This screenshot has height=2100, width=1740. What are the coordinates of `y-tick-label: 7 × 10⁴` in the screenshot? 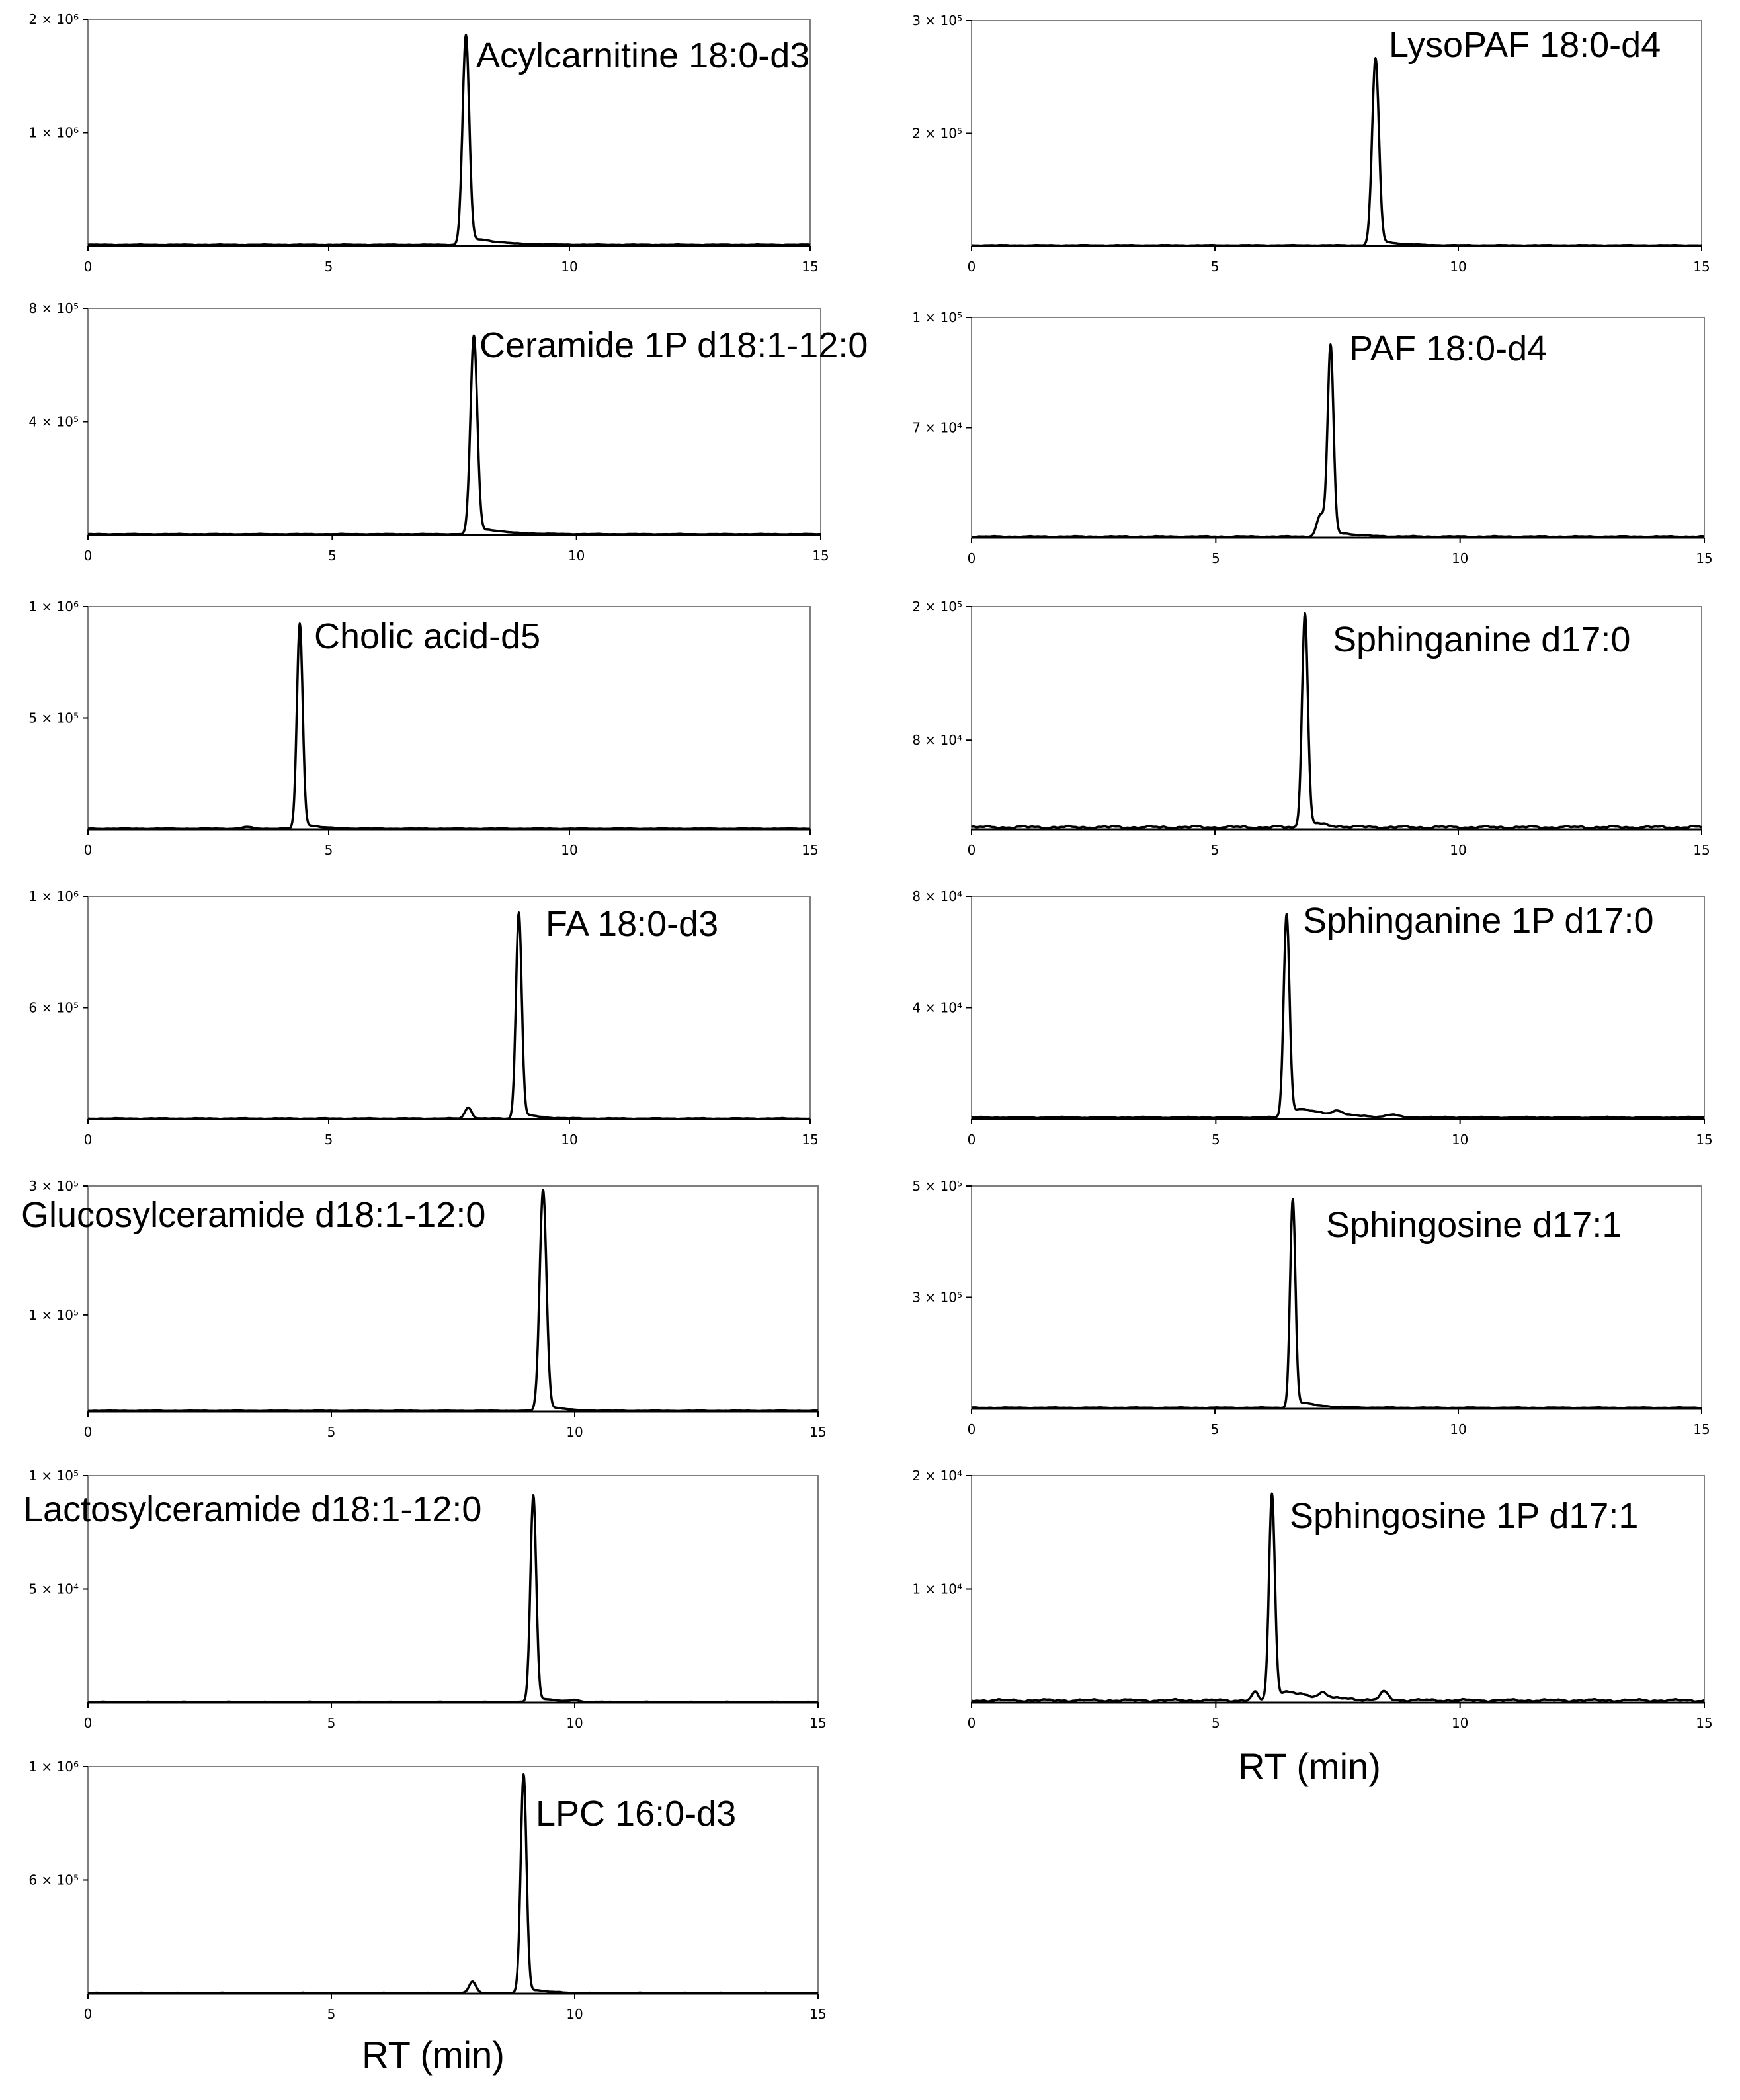 It's located at (937, 428).